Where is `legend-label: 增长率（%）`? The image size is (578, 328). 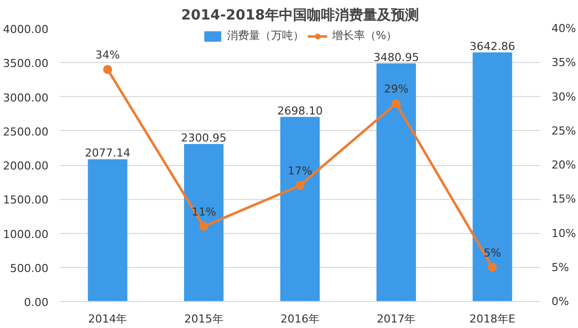
legend-label: 增长率（%） is located at coordinates (365, 35).